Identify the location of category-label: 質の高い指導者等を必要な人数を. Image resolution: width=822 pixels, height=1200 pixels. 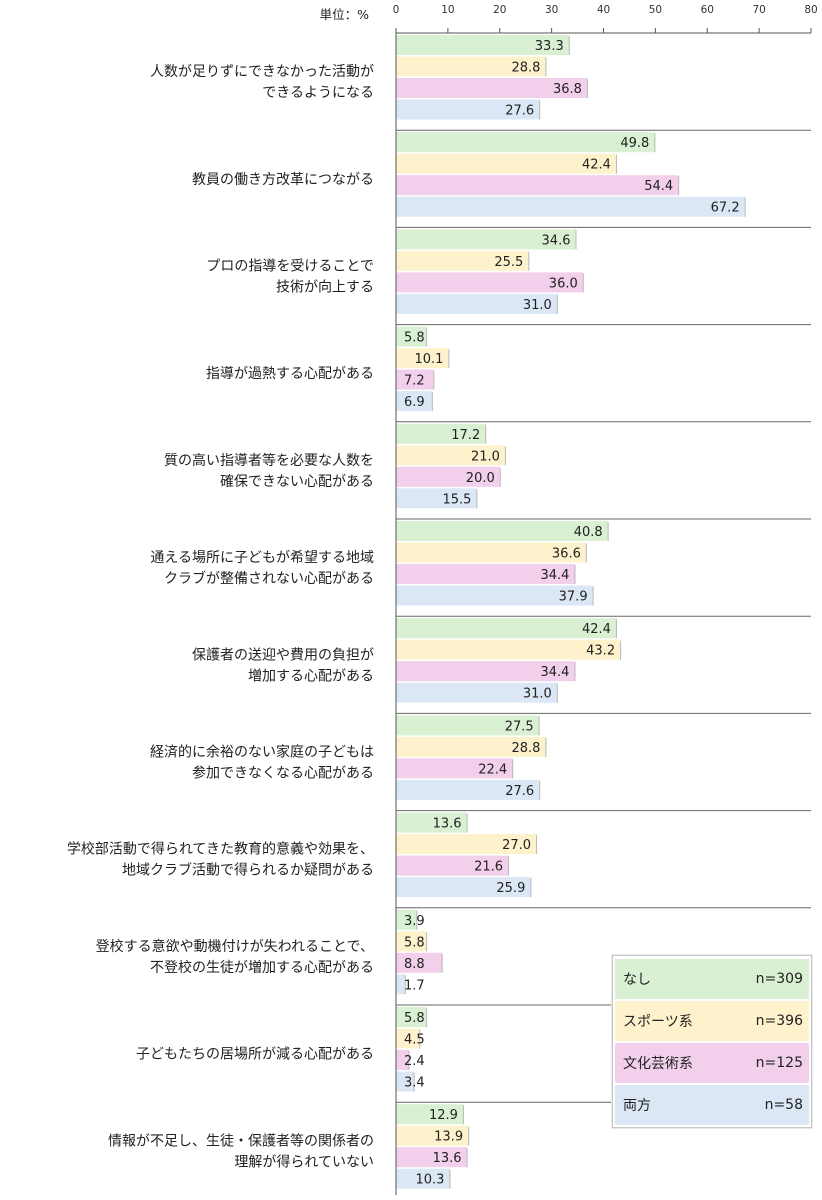
(269, 460).